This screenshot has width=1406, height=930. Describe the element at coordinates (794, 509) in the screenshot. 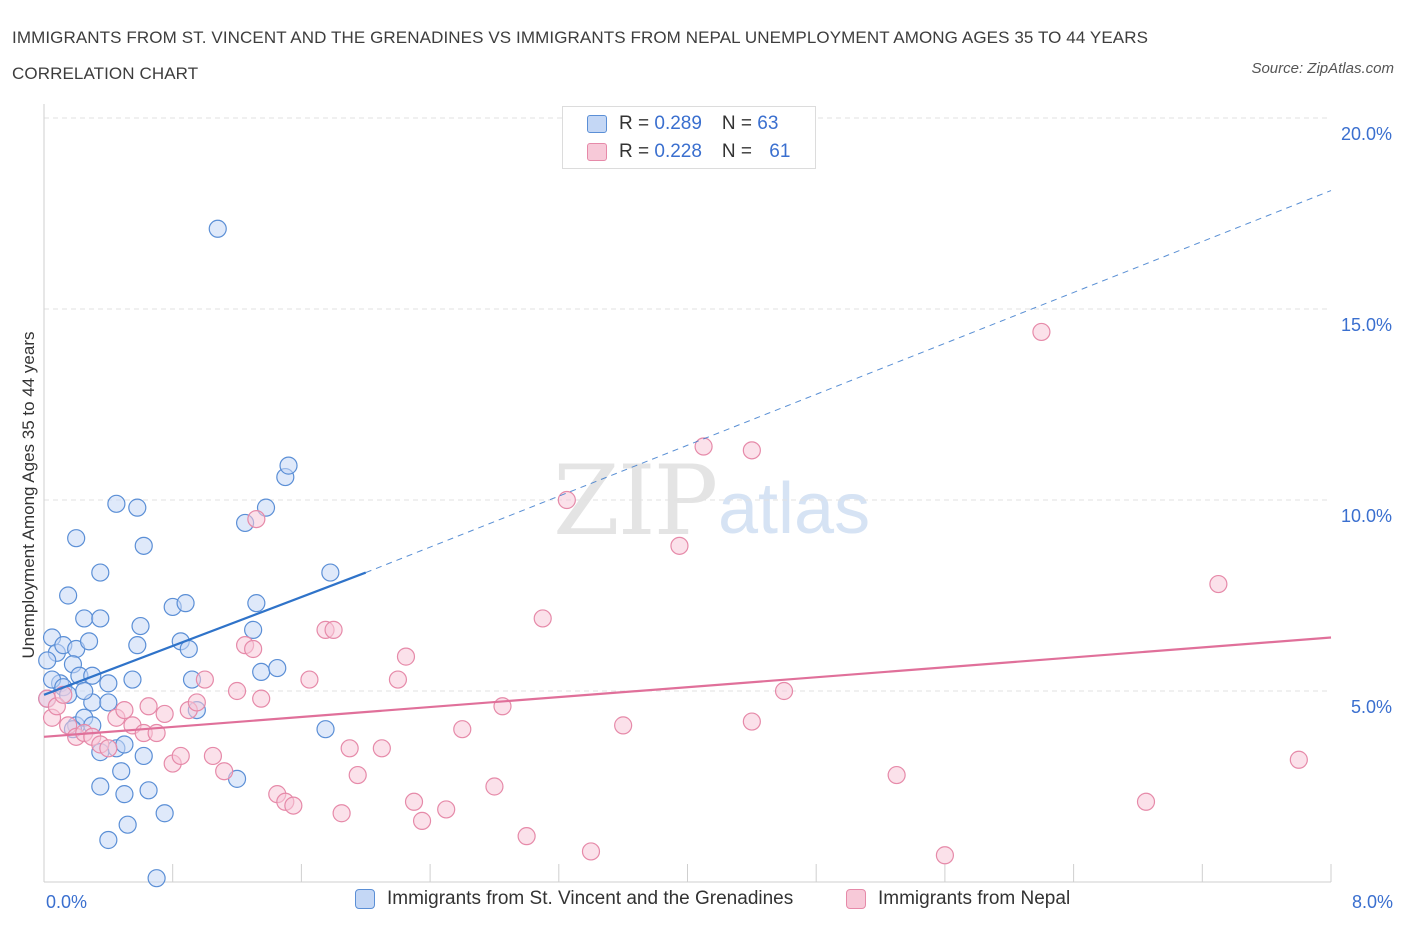

I see `watermark-atlas: atlas` at that location.